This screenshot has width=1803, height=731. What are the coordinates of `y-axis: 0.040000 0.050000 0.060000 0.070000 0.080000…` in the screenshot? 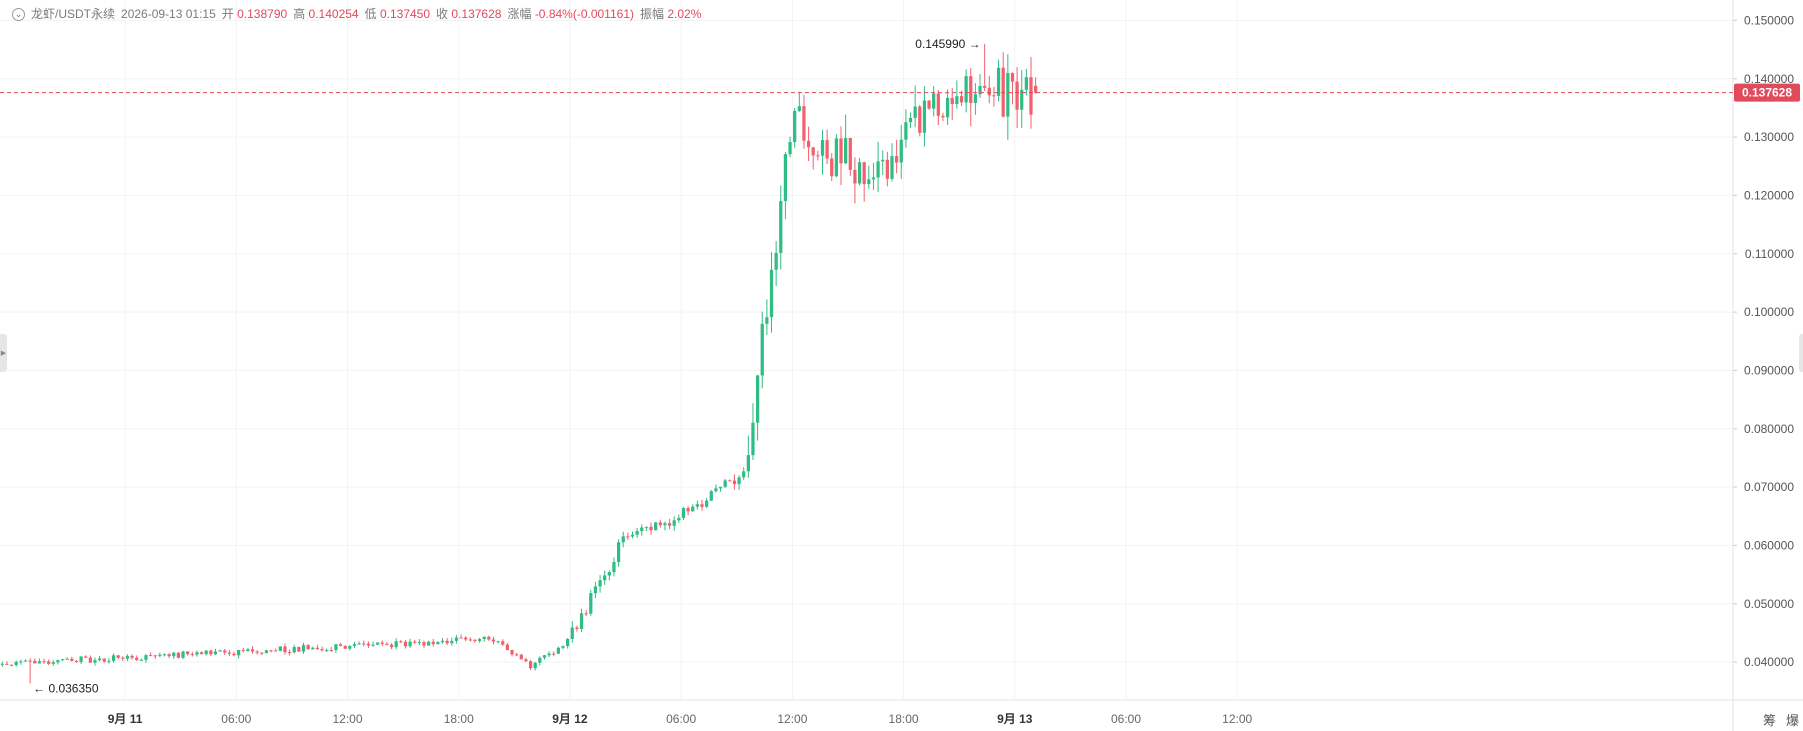 It's located at (1763, 341).